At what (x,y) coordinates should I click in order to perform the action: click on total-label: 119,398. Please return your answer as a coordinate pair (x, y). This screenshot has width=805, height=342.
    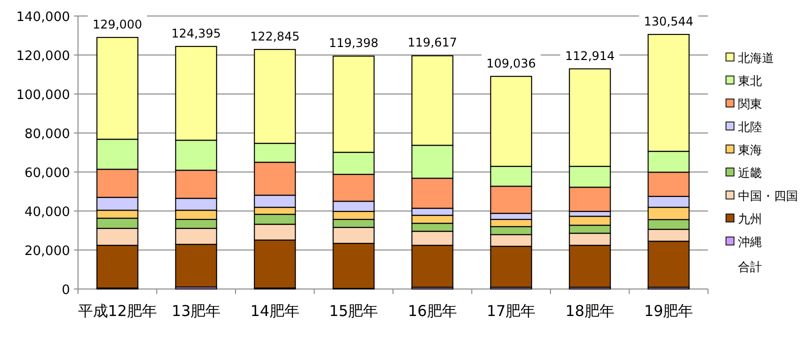
    Looking at the image, I should click on (353, 43).